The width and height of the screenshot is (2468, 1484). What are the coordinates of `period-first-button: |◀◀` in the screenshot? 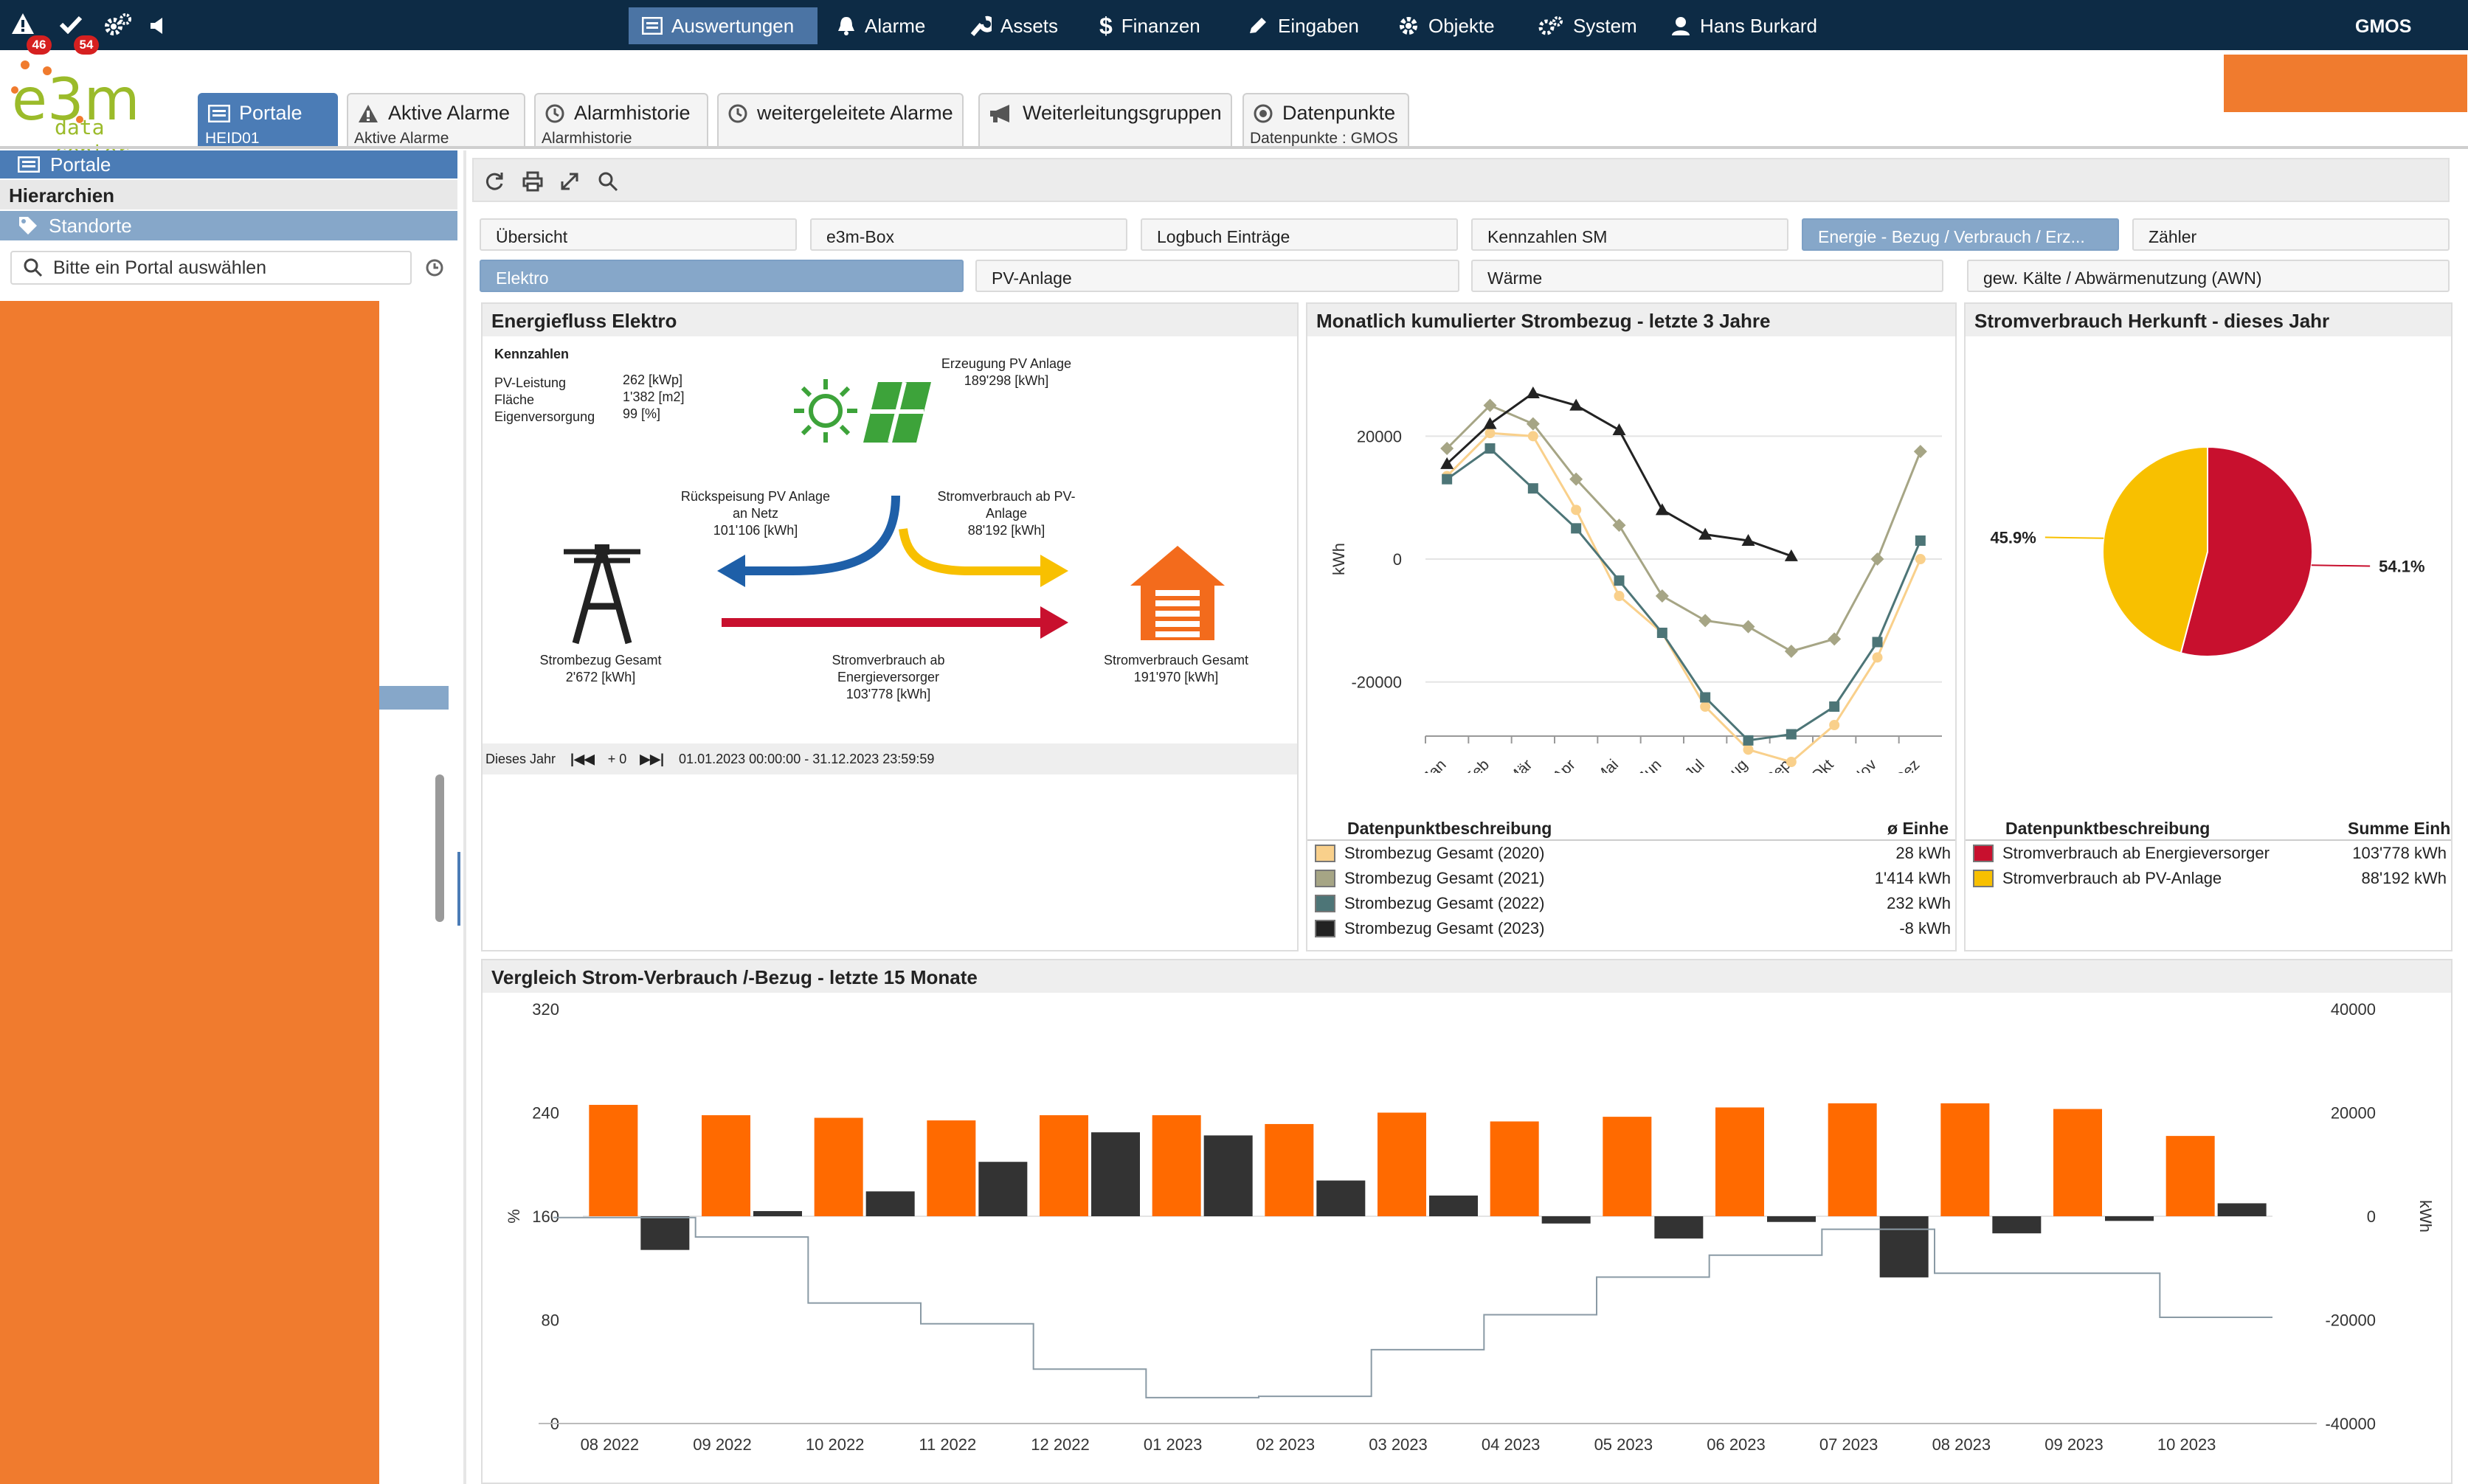 It's located at (582, 758).